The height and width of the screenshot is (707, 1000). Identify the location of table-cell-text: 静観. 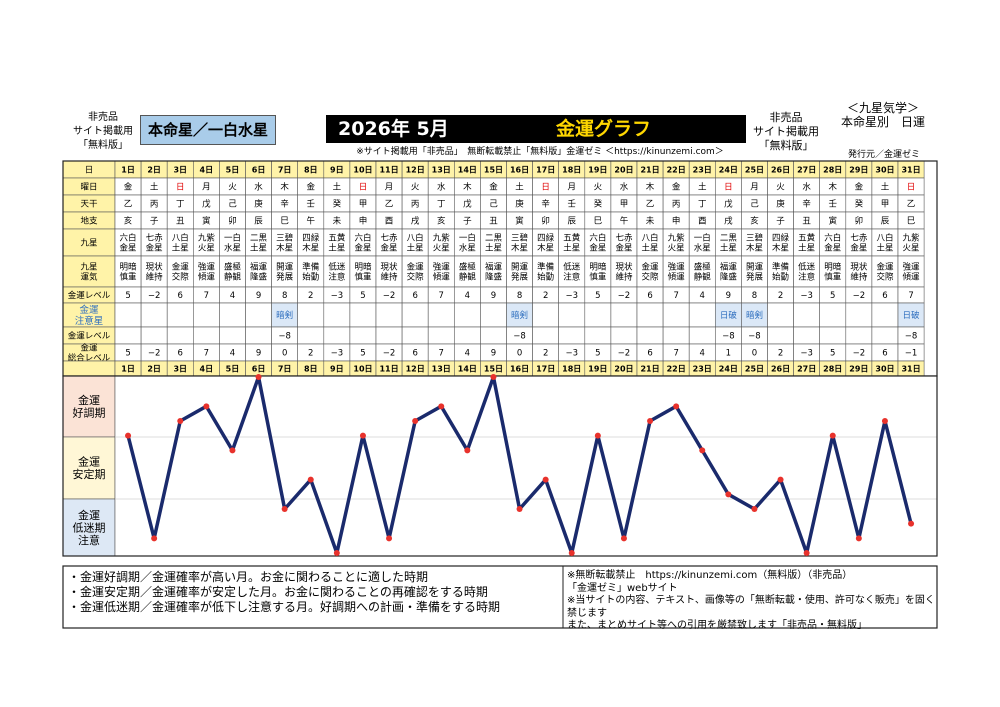
(703, 277).